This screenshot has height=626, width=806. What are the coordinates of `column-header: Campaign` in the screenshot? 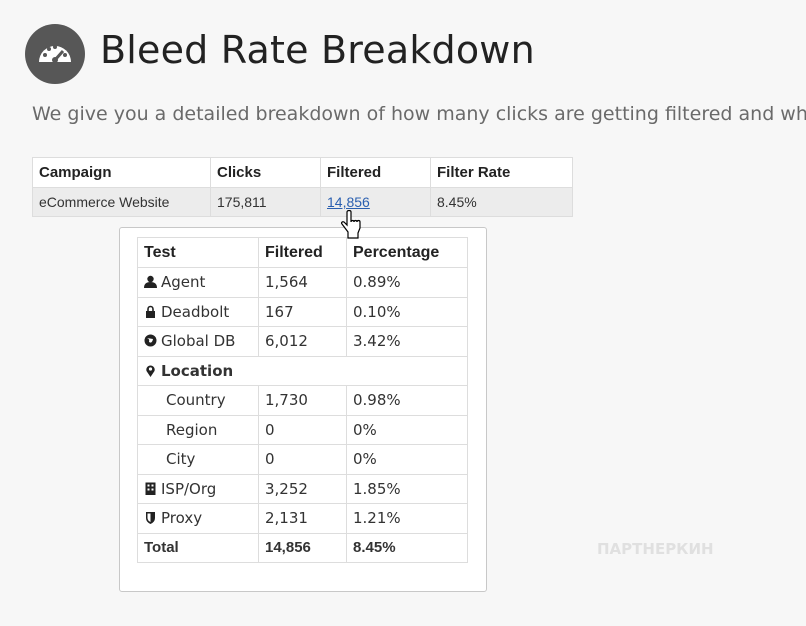 It's located at (121, 172).